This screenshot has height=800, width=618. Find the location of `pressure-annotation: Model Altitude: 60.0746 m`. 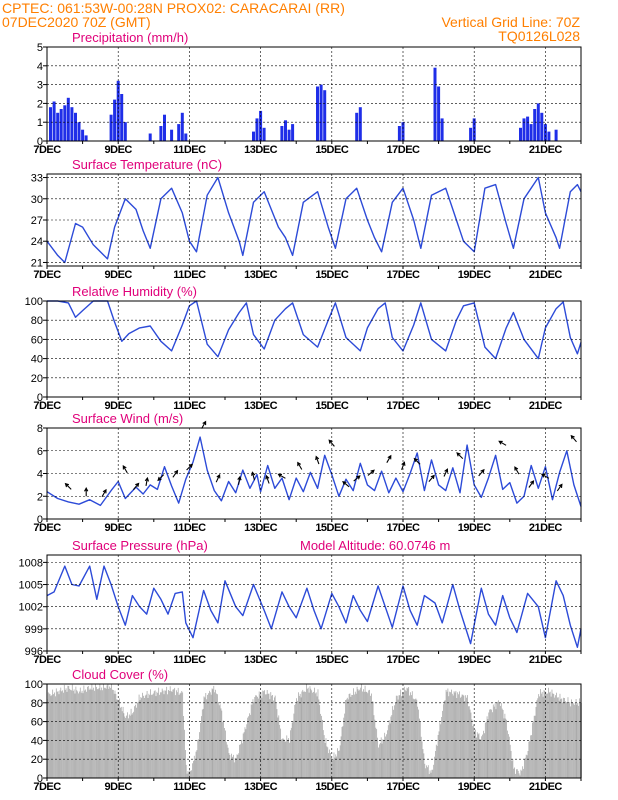

pressure-annotation: Model Altitude: 60.0746 m is located at coordinates (375, 545).